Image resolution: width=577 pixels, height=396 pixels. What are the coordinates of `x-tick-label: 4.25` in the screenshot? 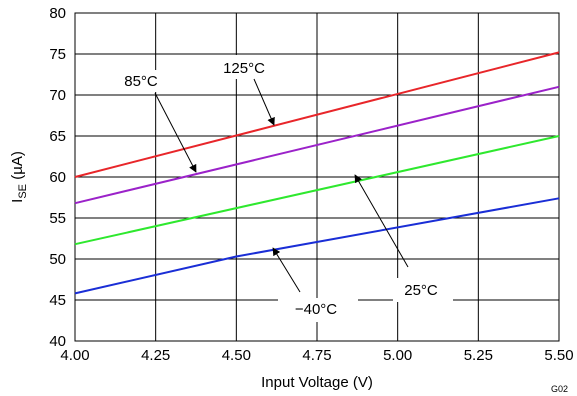 It's located at (155, 355).